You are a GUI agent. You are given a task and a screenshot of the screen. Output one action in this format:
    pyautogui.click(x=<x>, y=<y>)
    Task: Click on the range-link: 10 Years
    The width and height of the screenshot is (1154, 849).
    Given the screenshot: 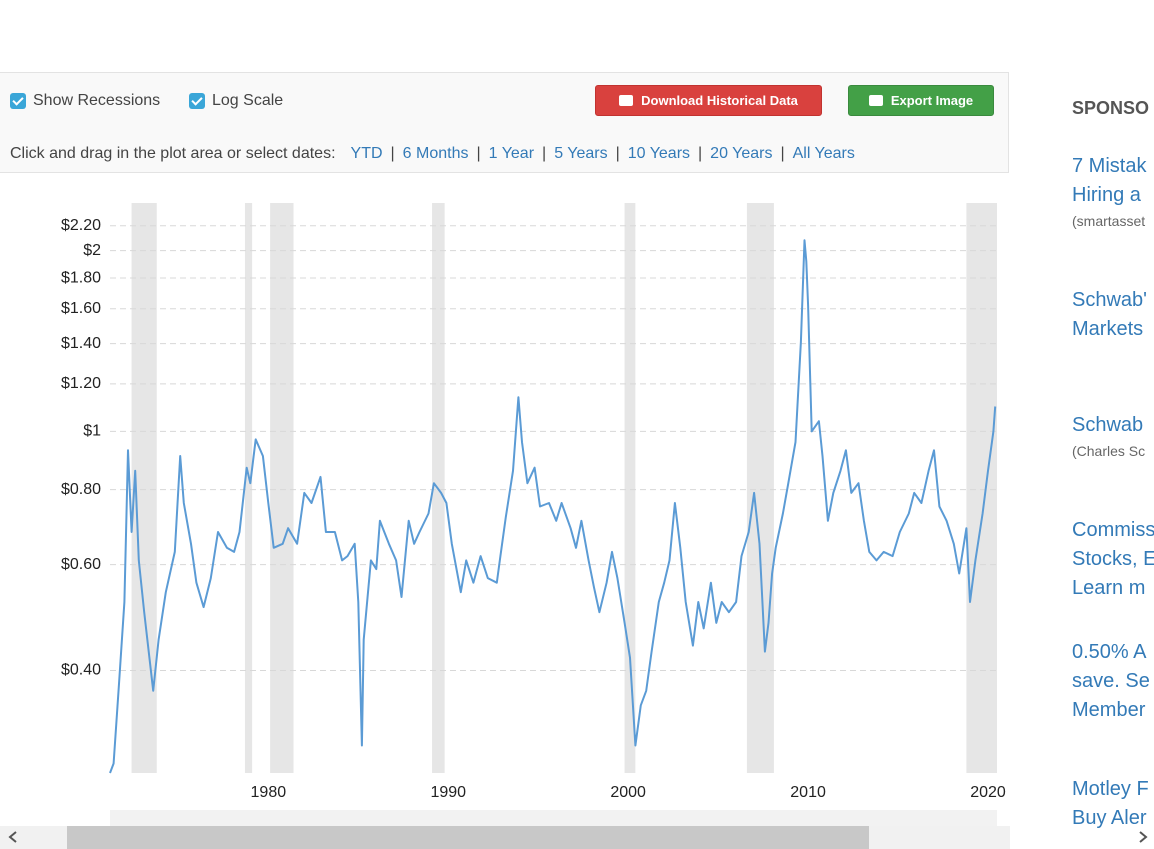 What is the action you would take?
    pyautogui.click(x=659, y=153)
    